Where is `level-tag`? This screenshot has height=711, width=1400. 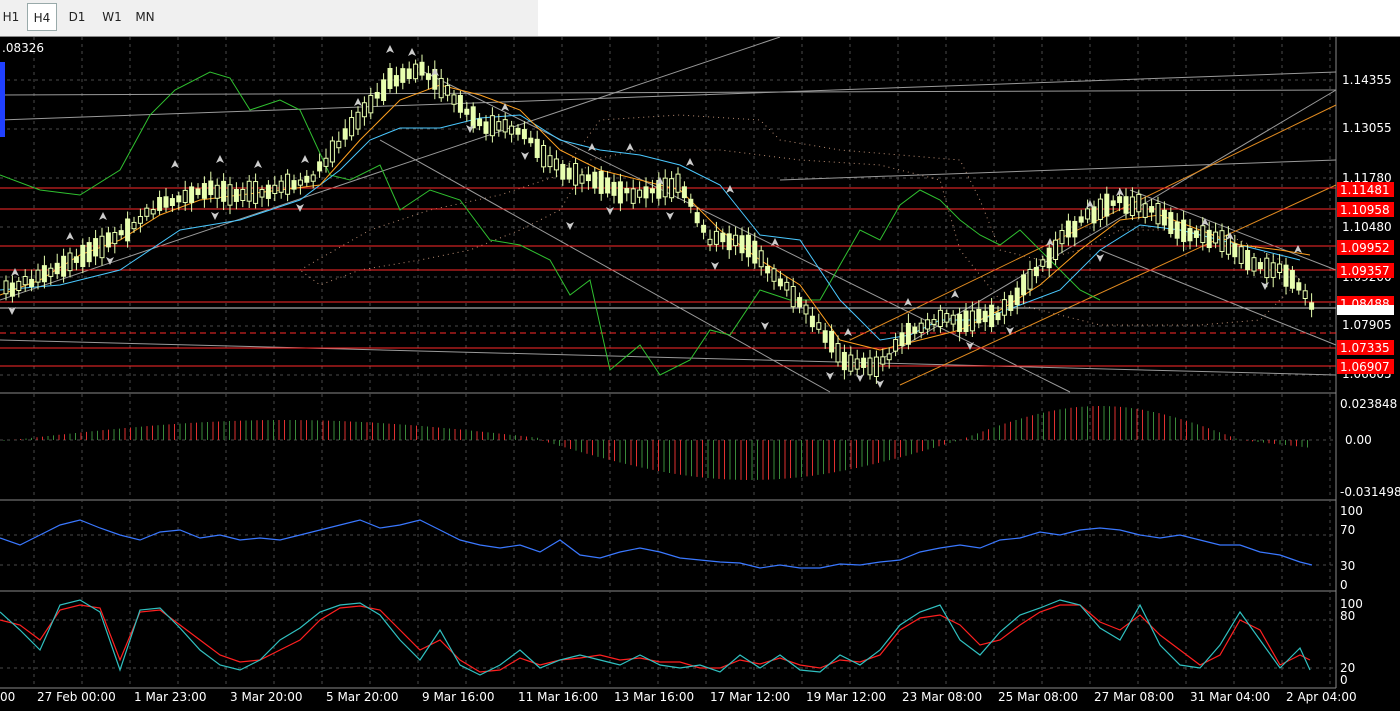 level-tag is located at coordinates (1365, 209).